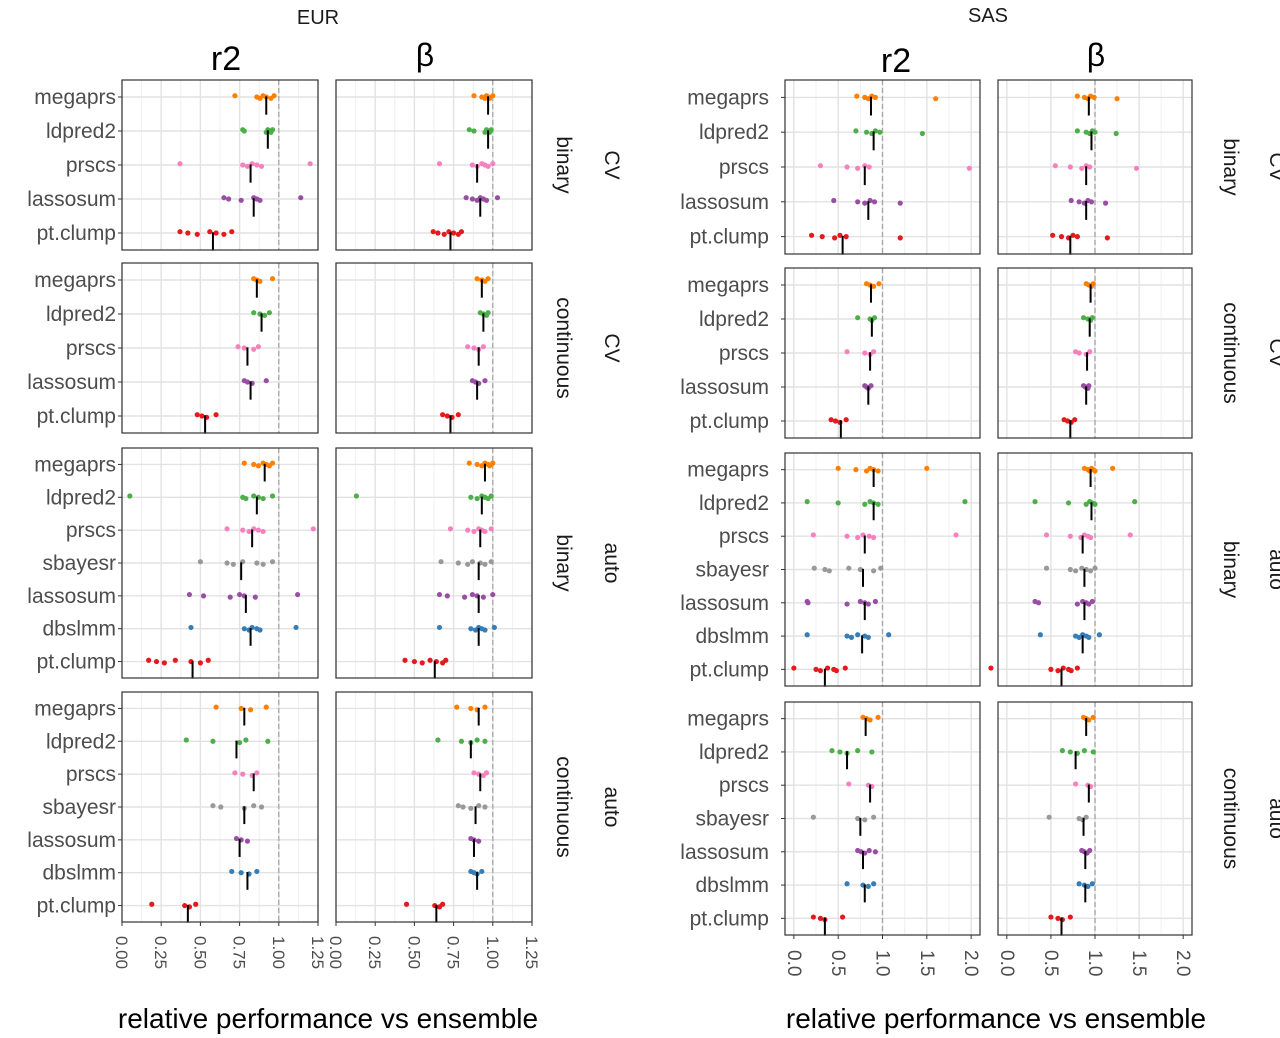 The image size is (1280, 1038). I want to click on column-header-eur-beta: β, so click(425, 55).